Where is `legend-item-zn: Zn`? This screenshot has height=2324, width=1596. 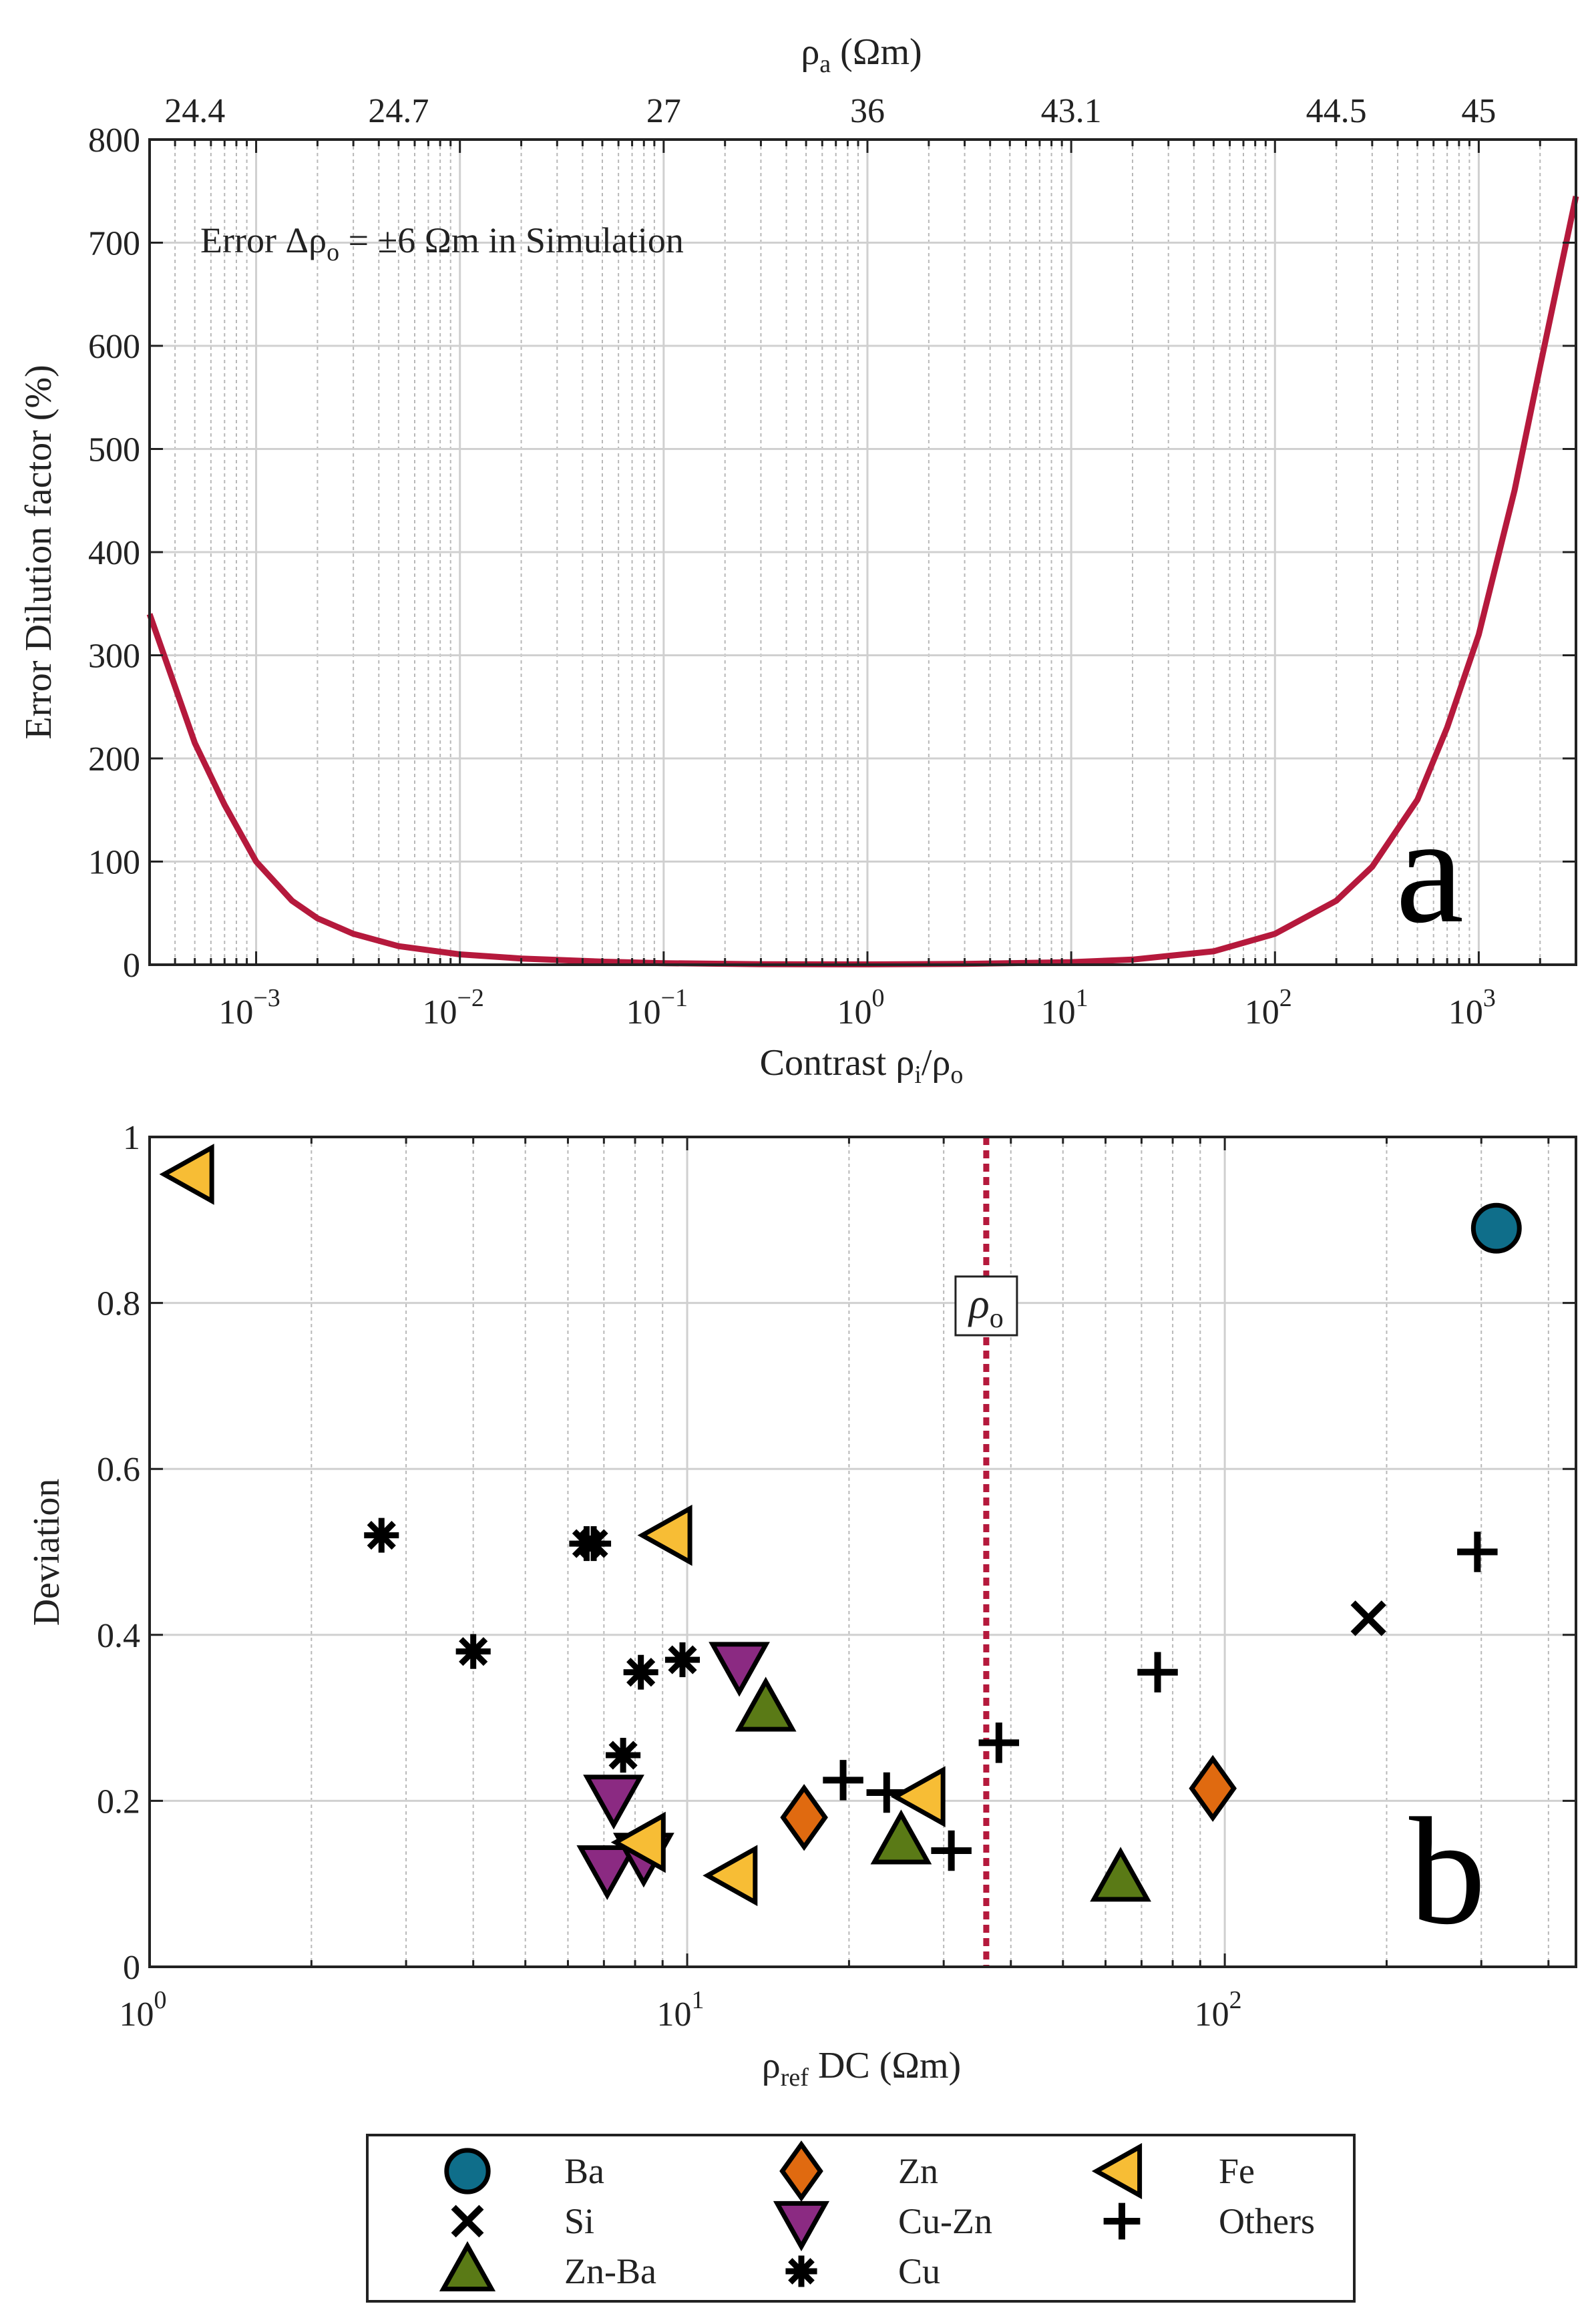
legend-item-zn: Zn is located at coordinates (859, 2171).